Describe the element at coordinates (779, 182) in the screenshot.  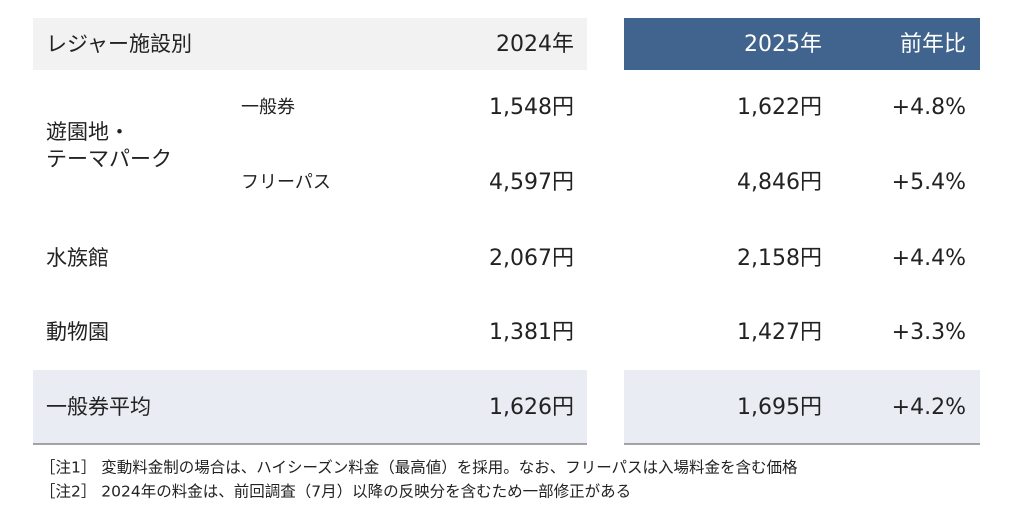
I see `value-2025: 4,846円` at that location.